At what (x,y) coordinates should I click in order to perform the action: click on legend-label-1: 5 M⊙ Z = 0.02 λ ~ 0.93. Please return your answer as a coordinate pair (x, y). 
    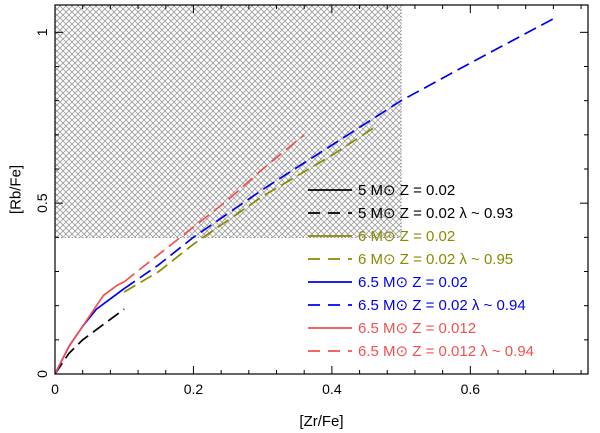
    Looking at the image, I should click on (435, 213).